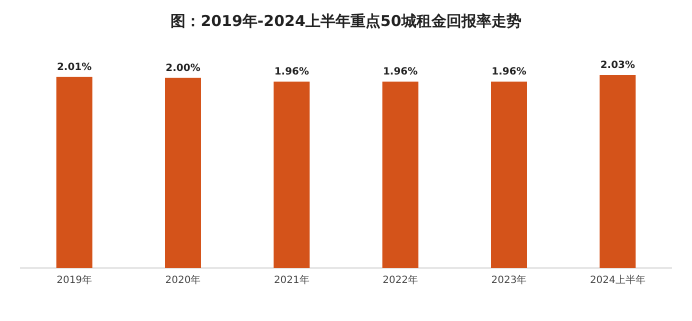  I want to click on x-tick-label: 2022年, so click(400, 280).